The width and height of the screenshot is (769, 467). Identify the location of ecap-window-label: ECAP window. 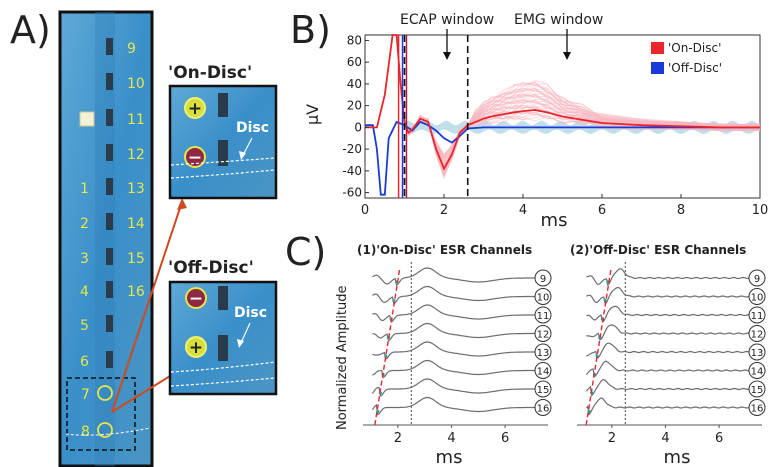
(447, 20).